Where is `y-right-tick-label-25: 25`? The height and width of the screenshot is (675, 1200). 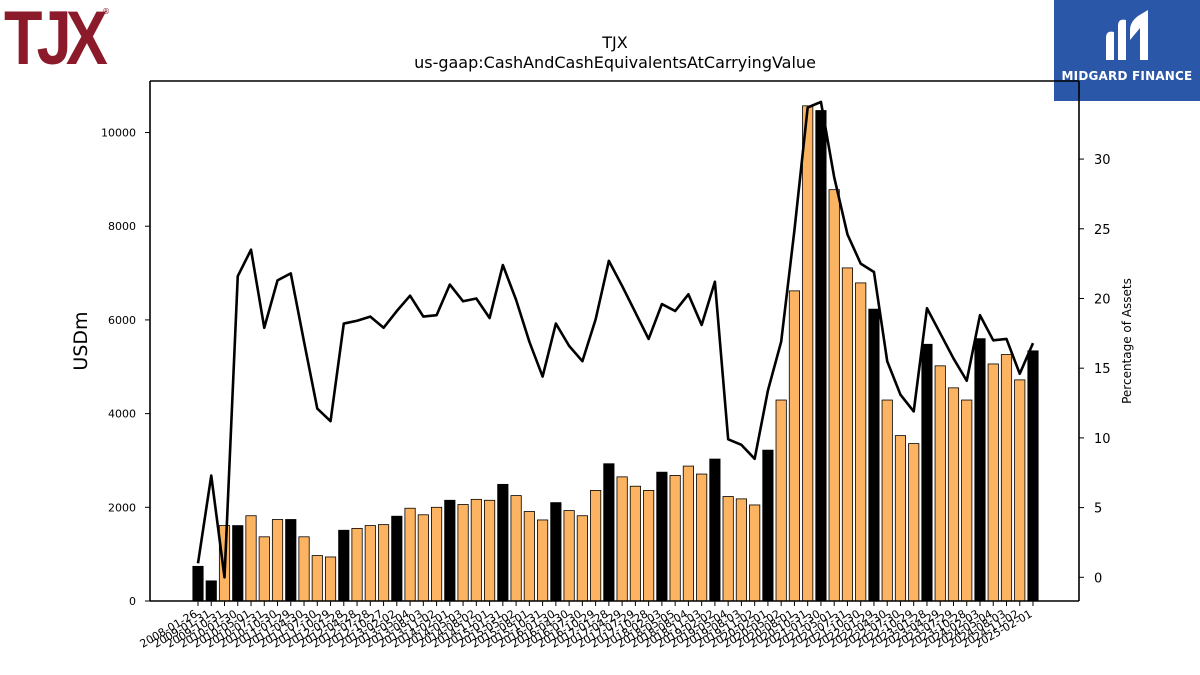 y-right-tick-label-25: 25 is located at coordinates (1102, 230).